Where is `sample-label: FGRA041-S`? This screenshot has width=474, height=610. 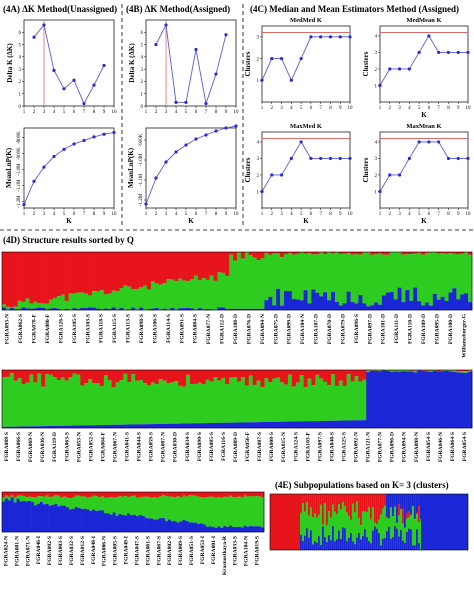 sample-label: FGRA041-S is located at coordinates (128, 446).